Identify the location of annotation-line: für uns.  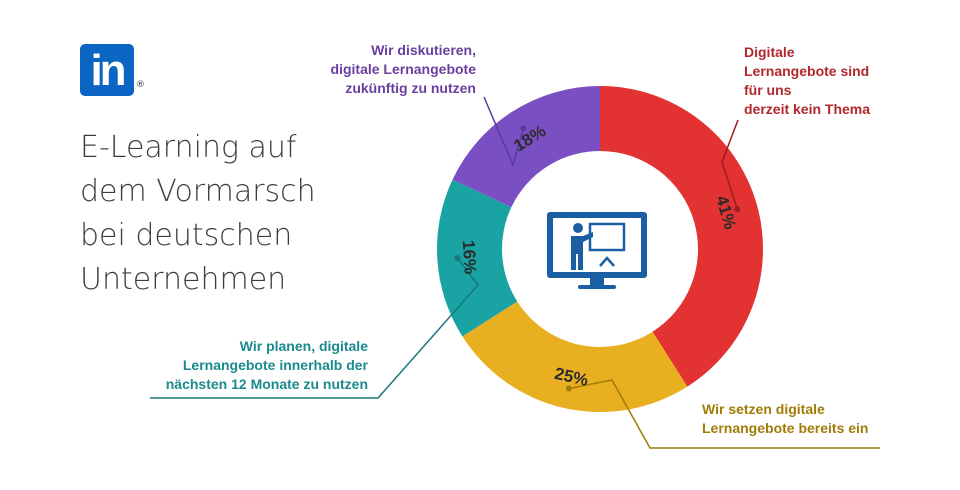
(768, 90).